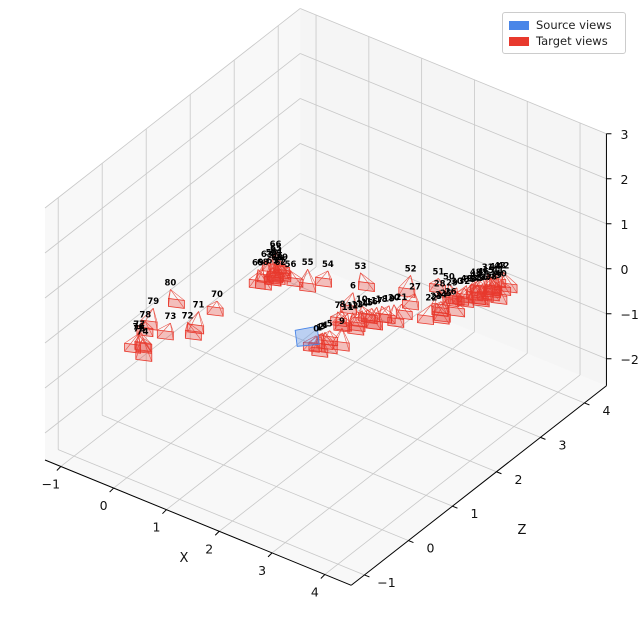 The height and width of the screenshot is (633, 640). Describe the element at coordinates (258, 263) in the screenshot. I see `camera-label: 69` at that location.